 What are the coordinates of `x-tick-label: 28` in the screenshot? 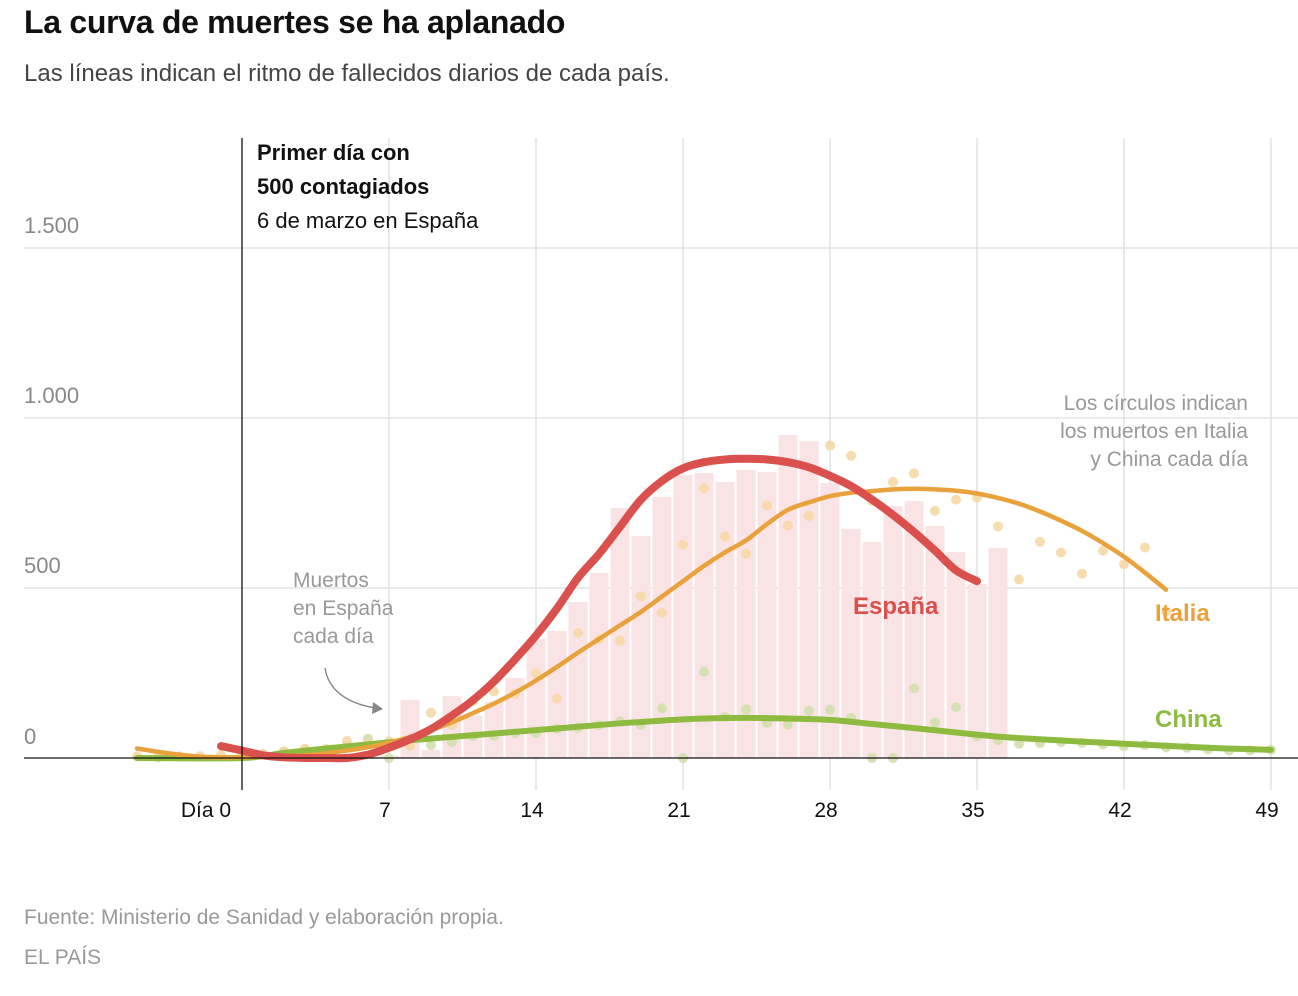 It's located at (825, 810).